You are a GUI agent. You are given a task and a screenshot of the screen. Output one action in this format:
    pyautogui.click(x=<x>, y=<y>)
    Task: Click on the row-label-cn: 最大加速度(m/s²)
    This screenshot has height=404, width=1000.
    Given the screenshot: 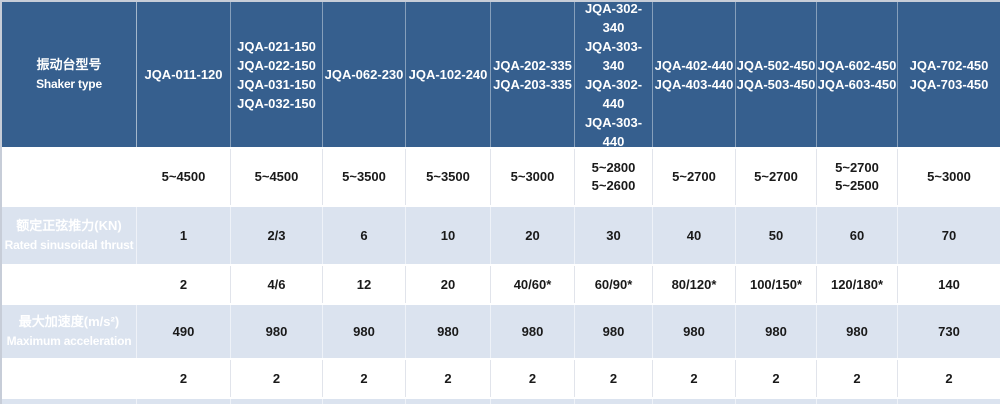 What is the action you would take?
    pyautogui.click(x=69, y=321)
    